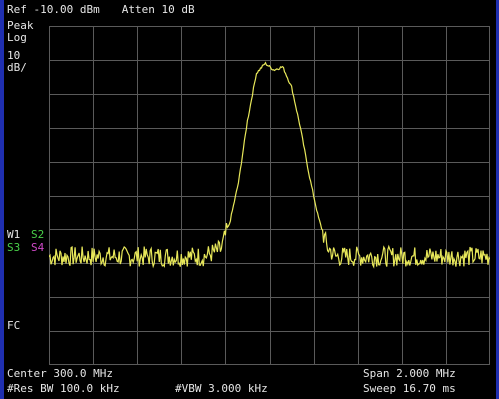 The image size is (499, 399). What do you see at coordinates (38, 247) in the screenshot?
I see `s4-label: S4` at bounding box center [38, 247].